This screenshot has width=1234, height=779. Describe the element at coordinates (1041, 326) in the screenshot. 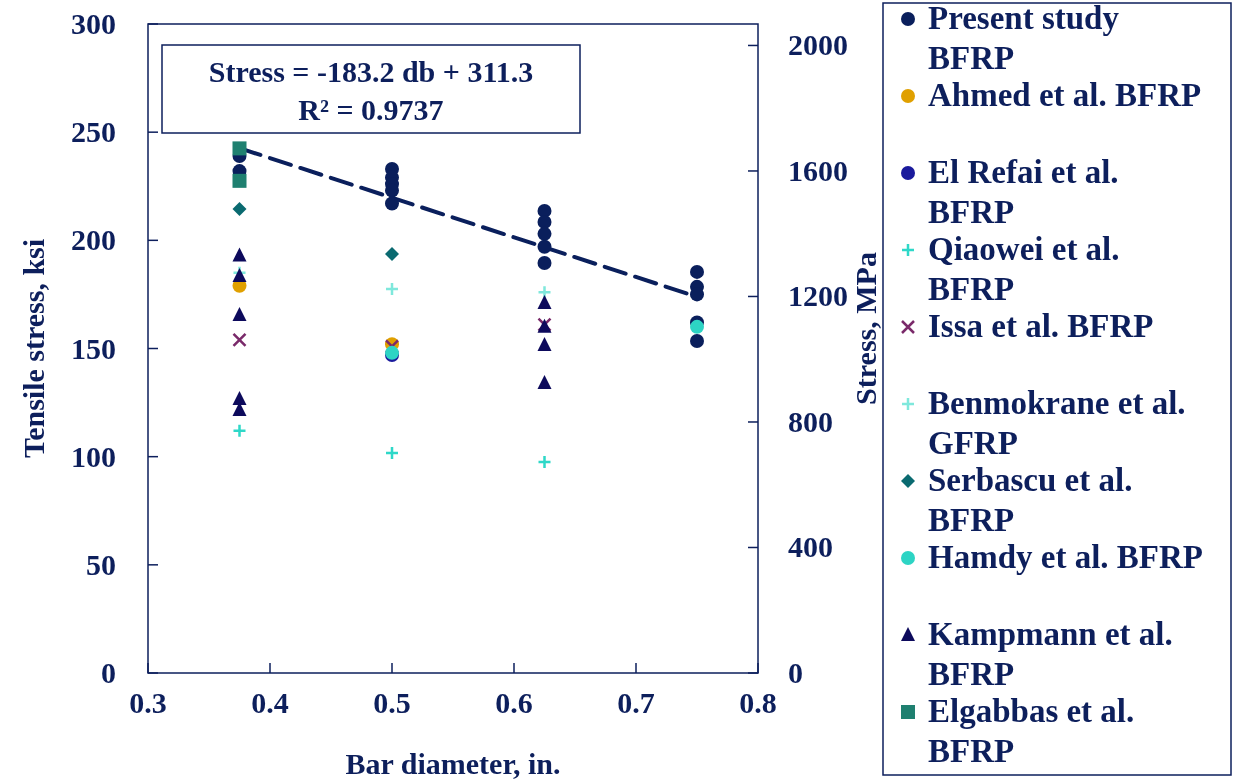

I see `legend-label: Issa et al. BFRP` at that location.